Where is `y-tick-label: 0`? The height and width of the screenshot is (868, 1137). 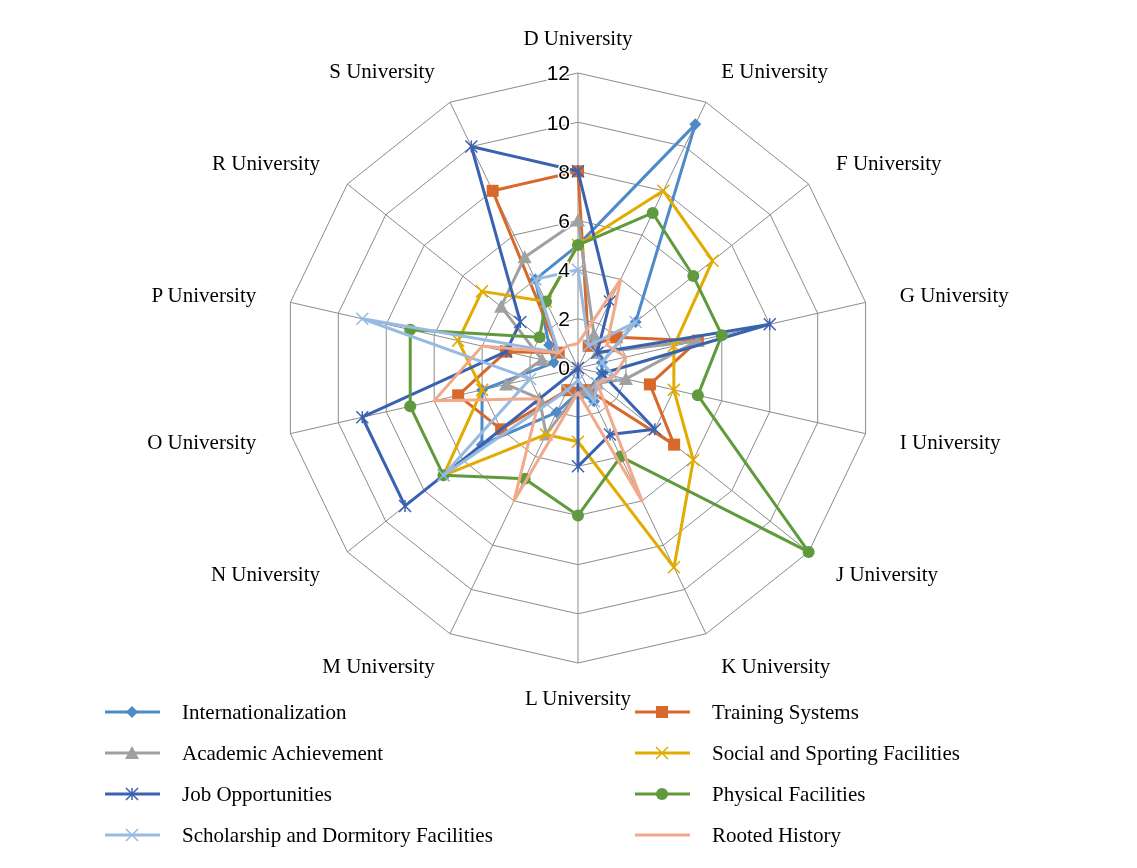 y-tick-label: 0 is located at coordinates (564, 368).